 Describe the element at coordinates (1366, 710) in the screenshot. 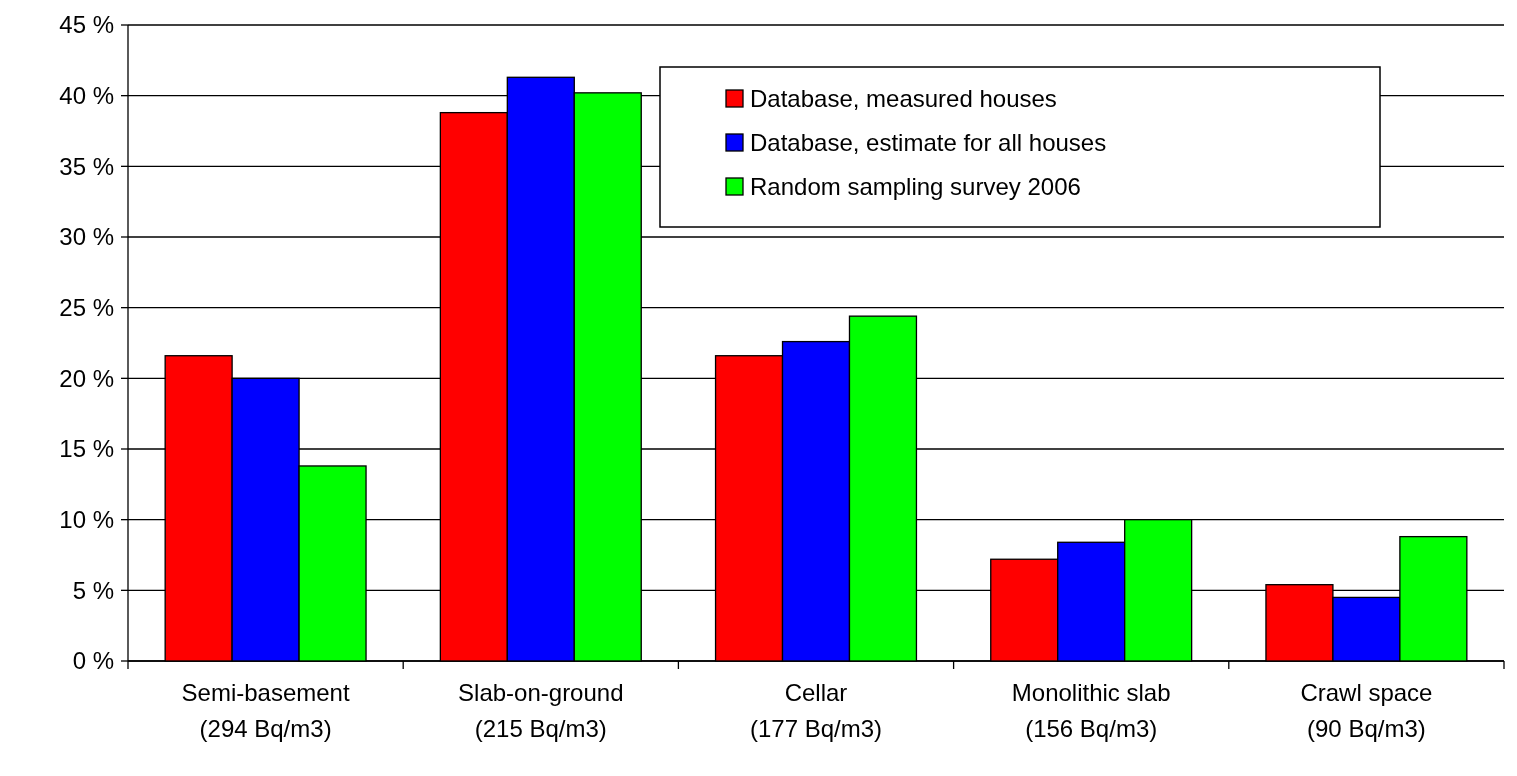

I see `x-tick-label: Crawl space (90 Bq/m3)` at that location.